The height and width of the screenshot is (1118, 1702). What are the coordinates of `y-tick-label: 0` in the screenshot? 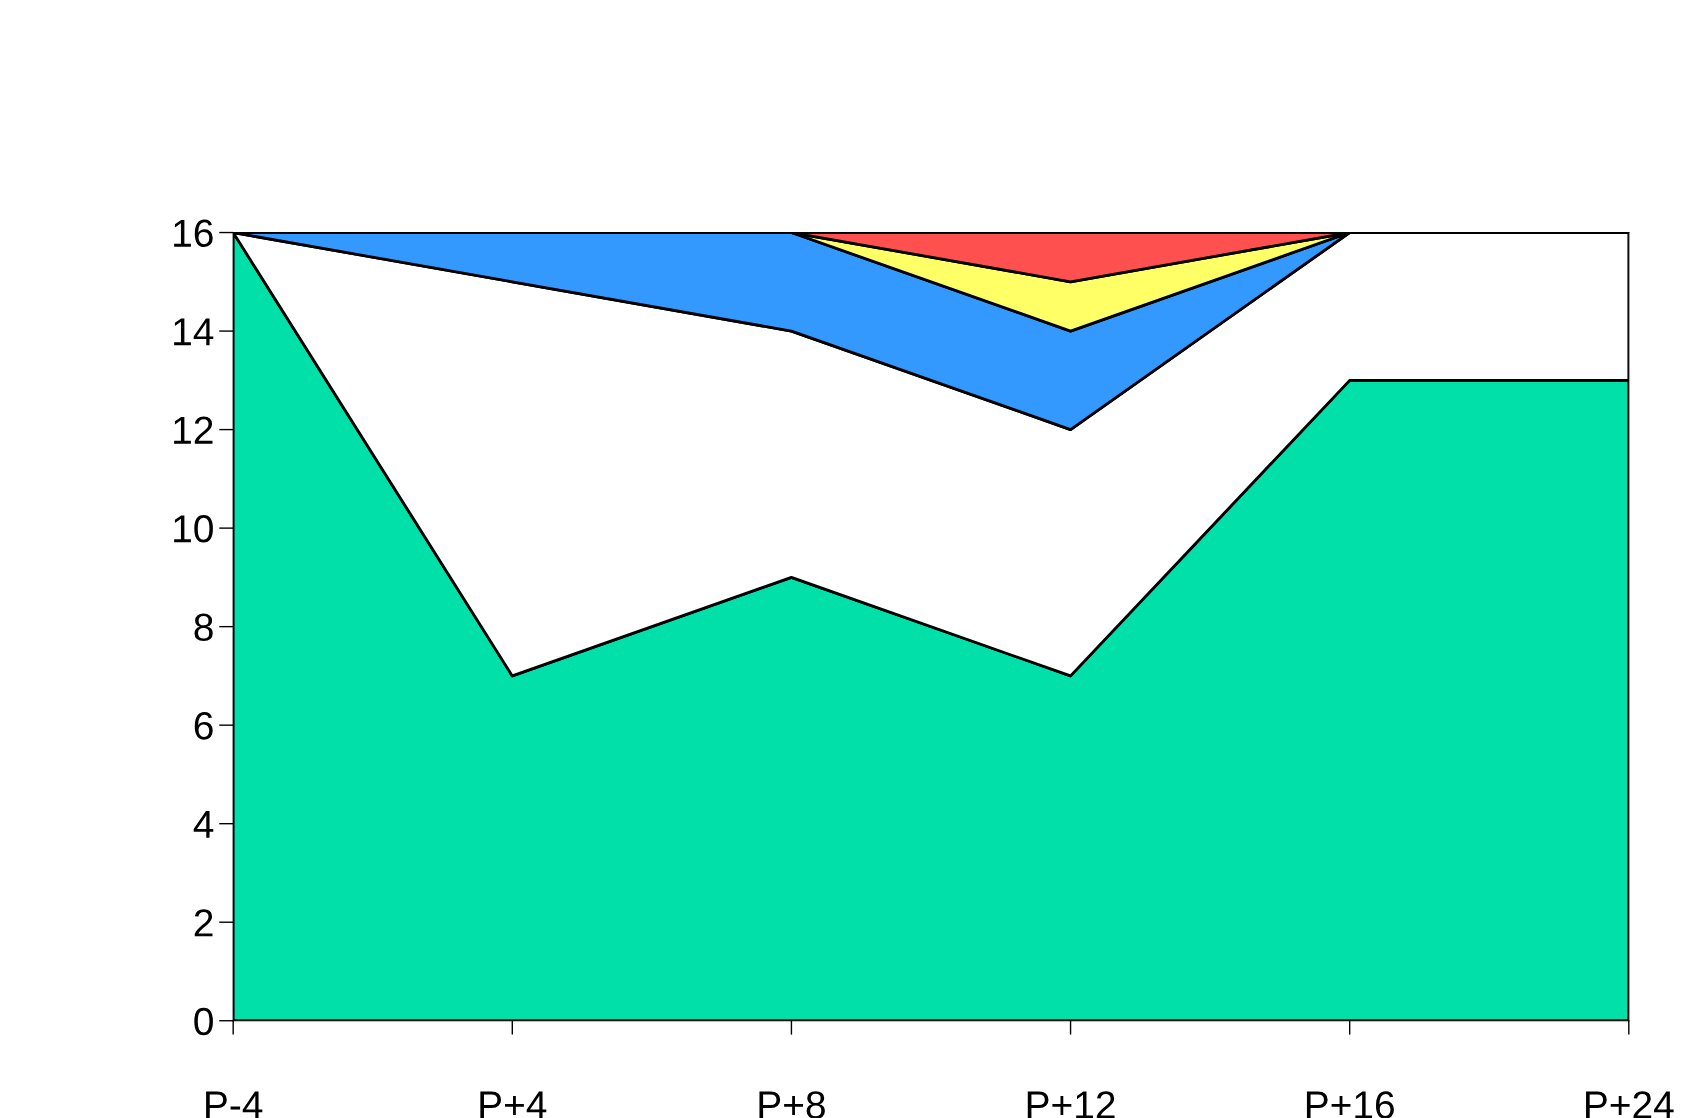 It's located at (203, 1021).